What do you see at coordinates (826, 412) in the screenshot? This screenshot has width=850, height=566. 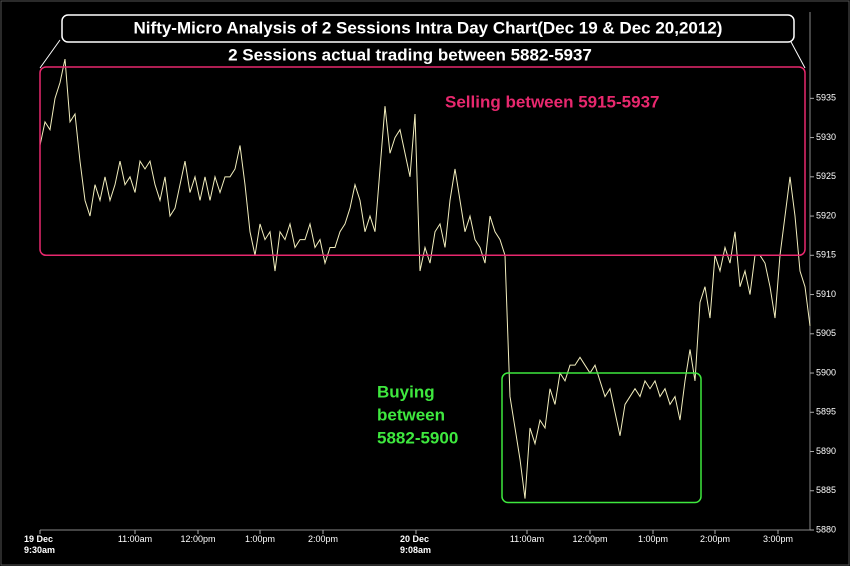 I see `y-tick-label: 5895` at bounding box center [826, 412].